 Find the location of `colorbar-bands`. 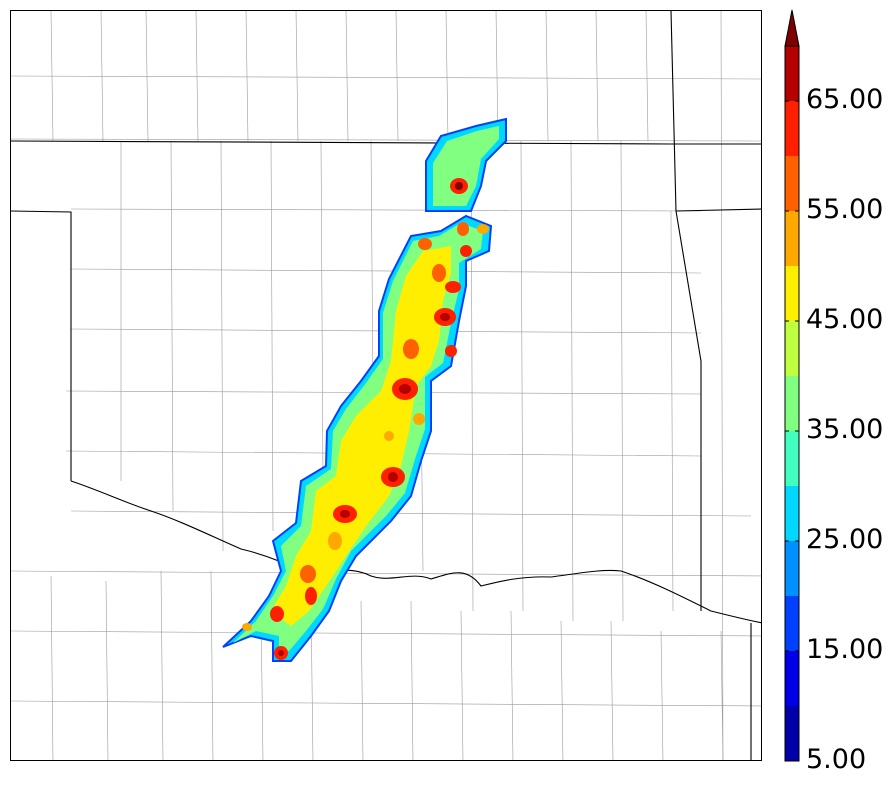

colorbar-bands is located at coordinates (792, 403).